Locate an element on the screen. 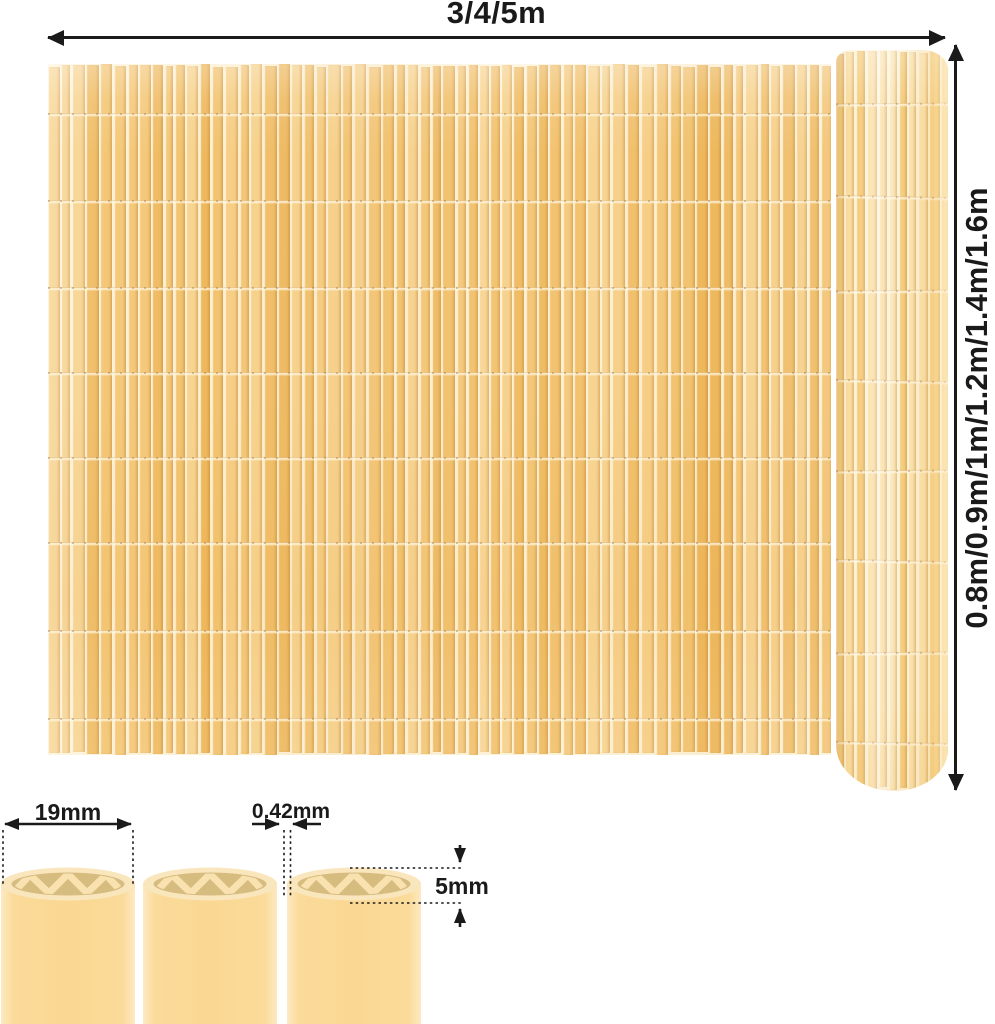 The width and height of the screenshot is (995, 1024). slat-cross-section-diagram: 19mm 0.42mm 5mm is located at coordinates (245, 911).